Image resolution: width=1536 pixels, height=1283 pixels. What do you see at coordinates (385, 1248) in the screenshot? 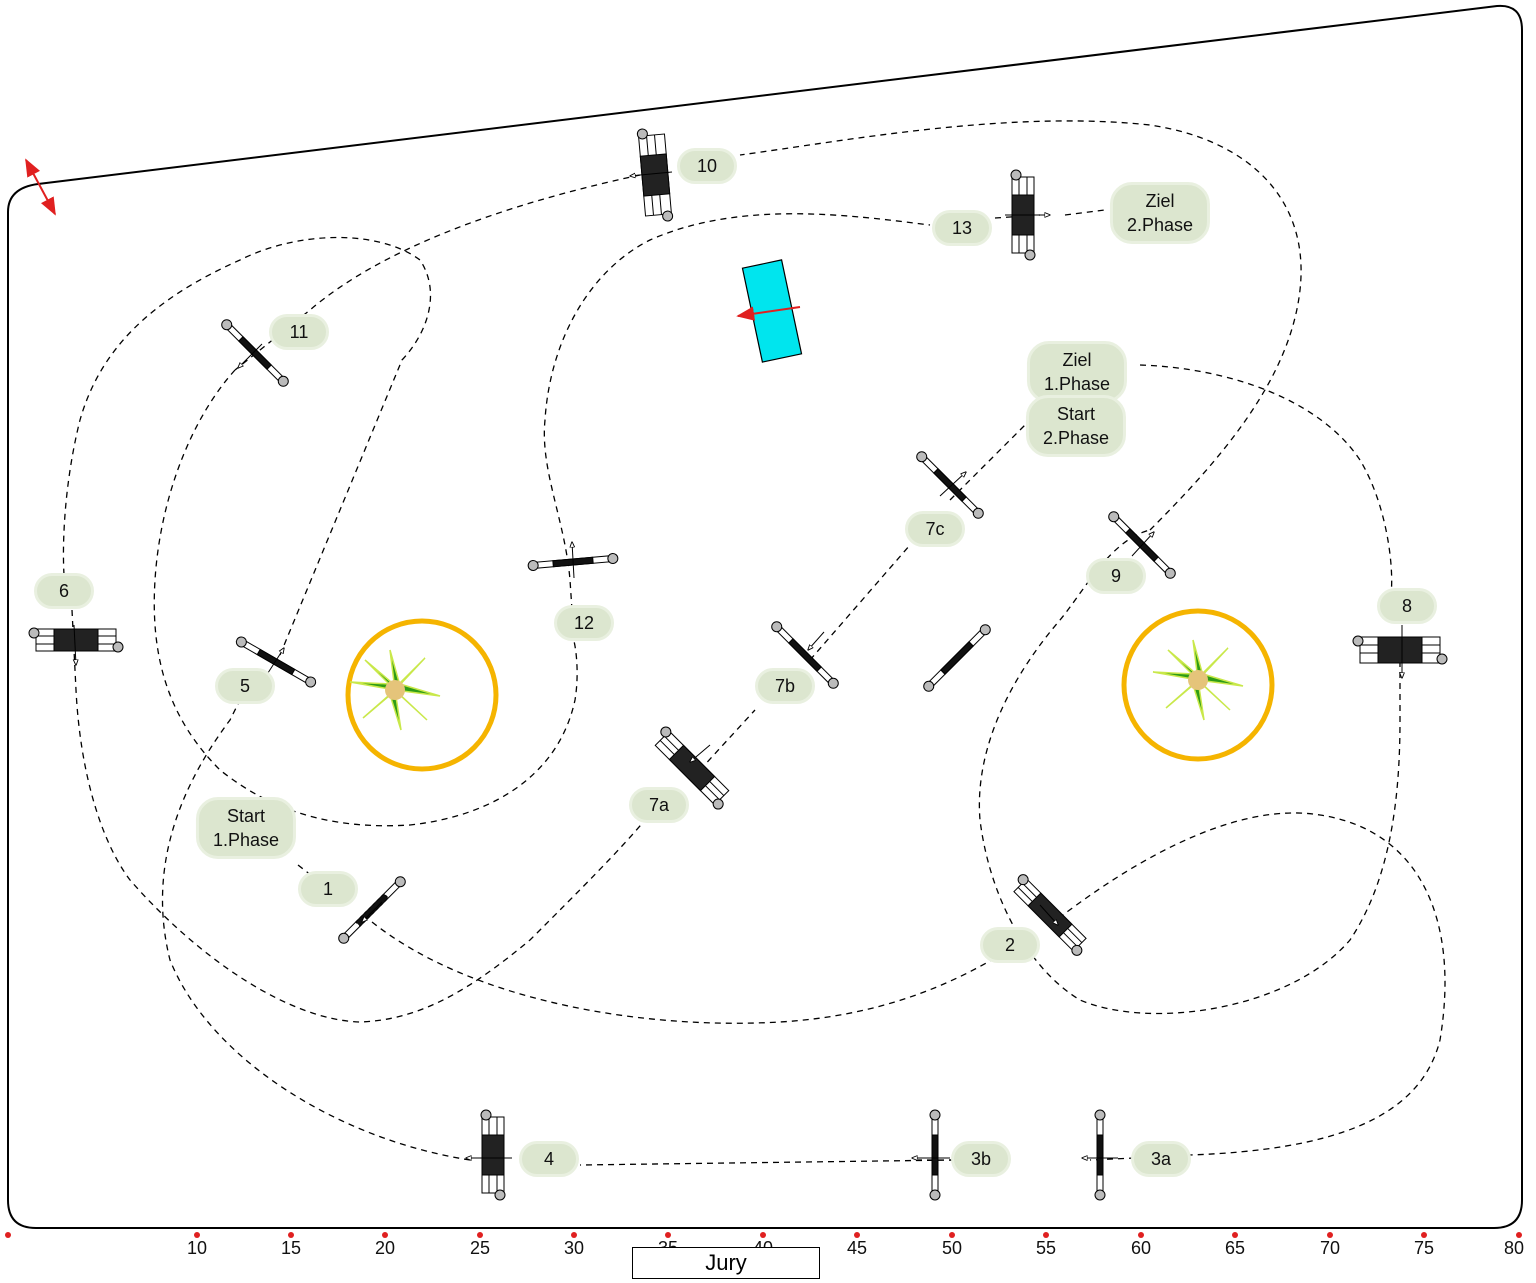
I see `ruler-tick-20: 20` at bounding box center [385, 1248].